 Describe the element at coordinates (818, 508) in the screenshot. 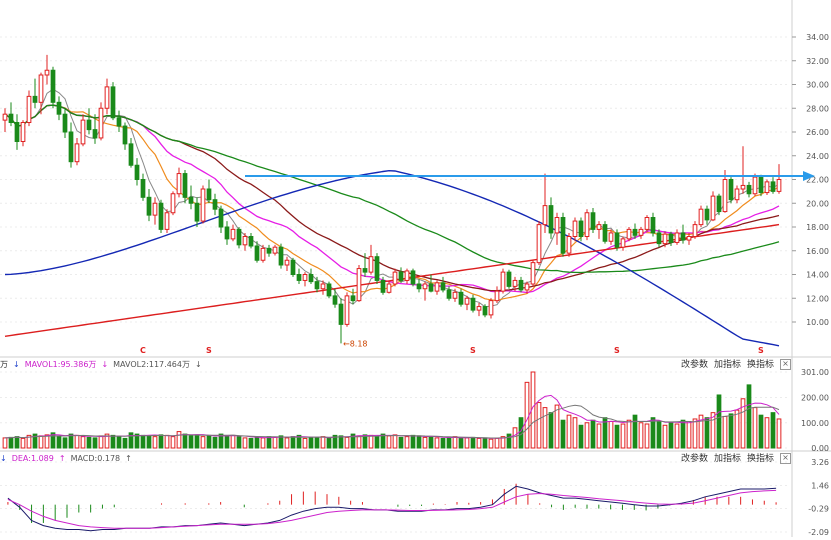

I see `macd-tick-label: -0.29` at that location.